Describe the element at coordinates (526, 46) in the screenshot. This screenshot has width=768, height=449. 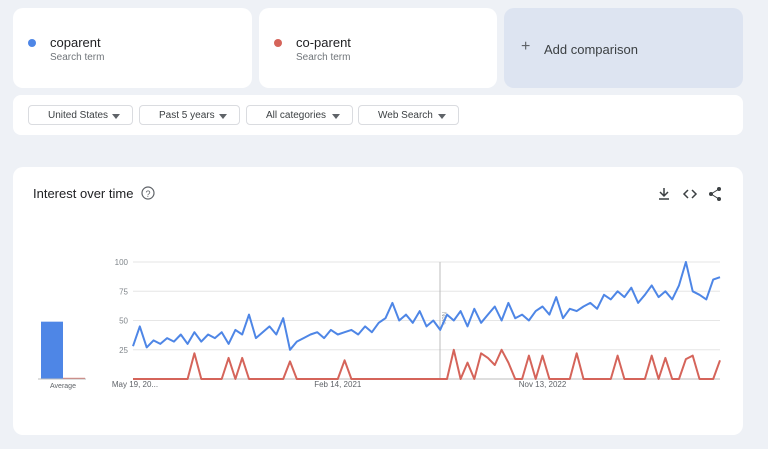
I see `plus-icon: +` at that location.